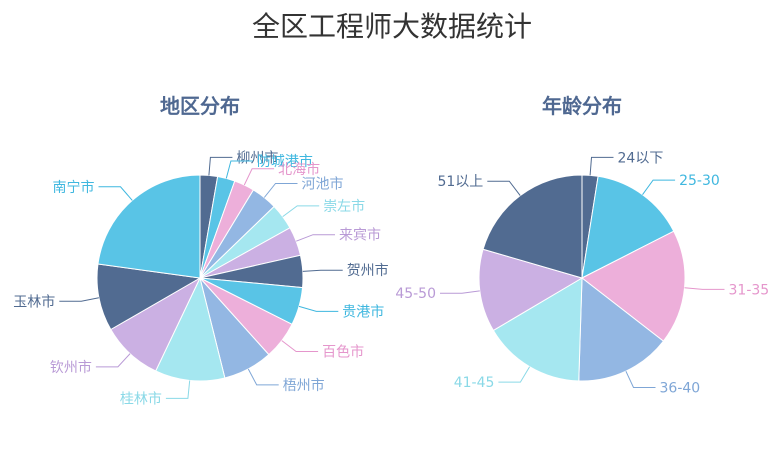 The height and width of the screenshot is (450, 784). What do you see at coordinates (392, 26) in the screenshot?
I see `main-title: 全区工程师大数据统计` at bounding box center [392, 26].